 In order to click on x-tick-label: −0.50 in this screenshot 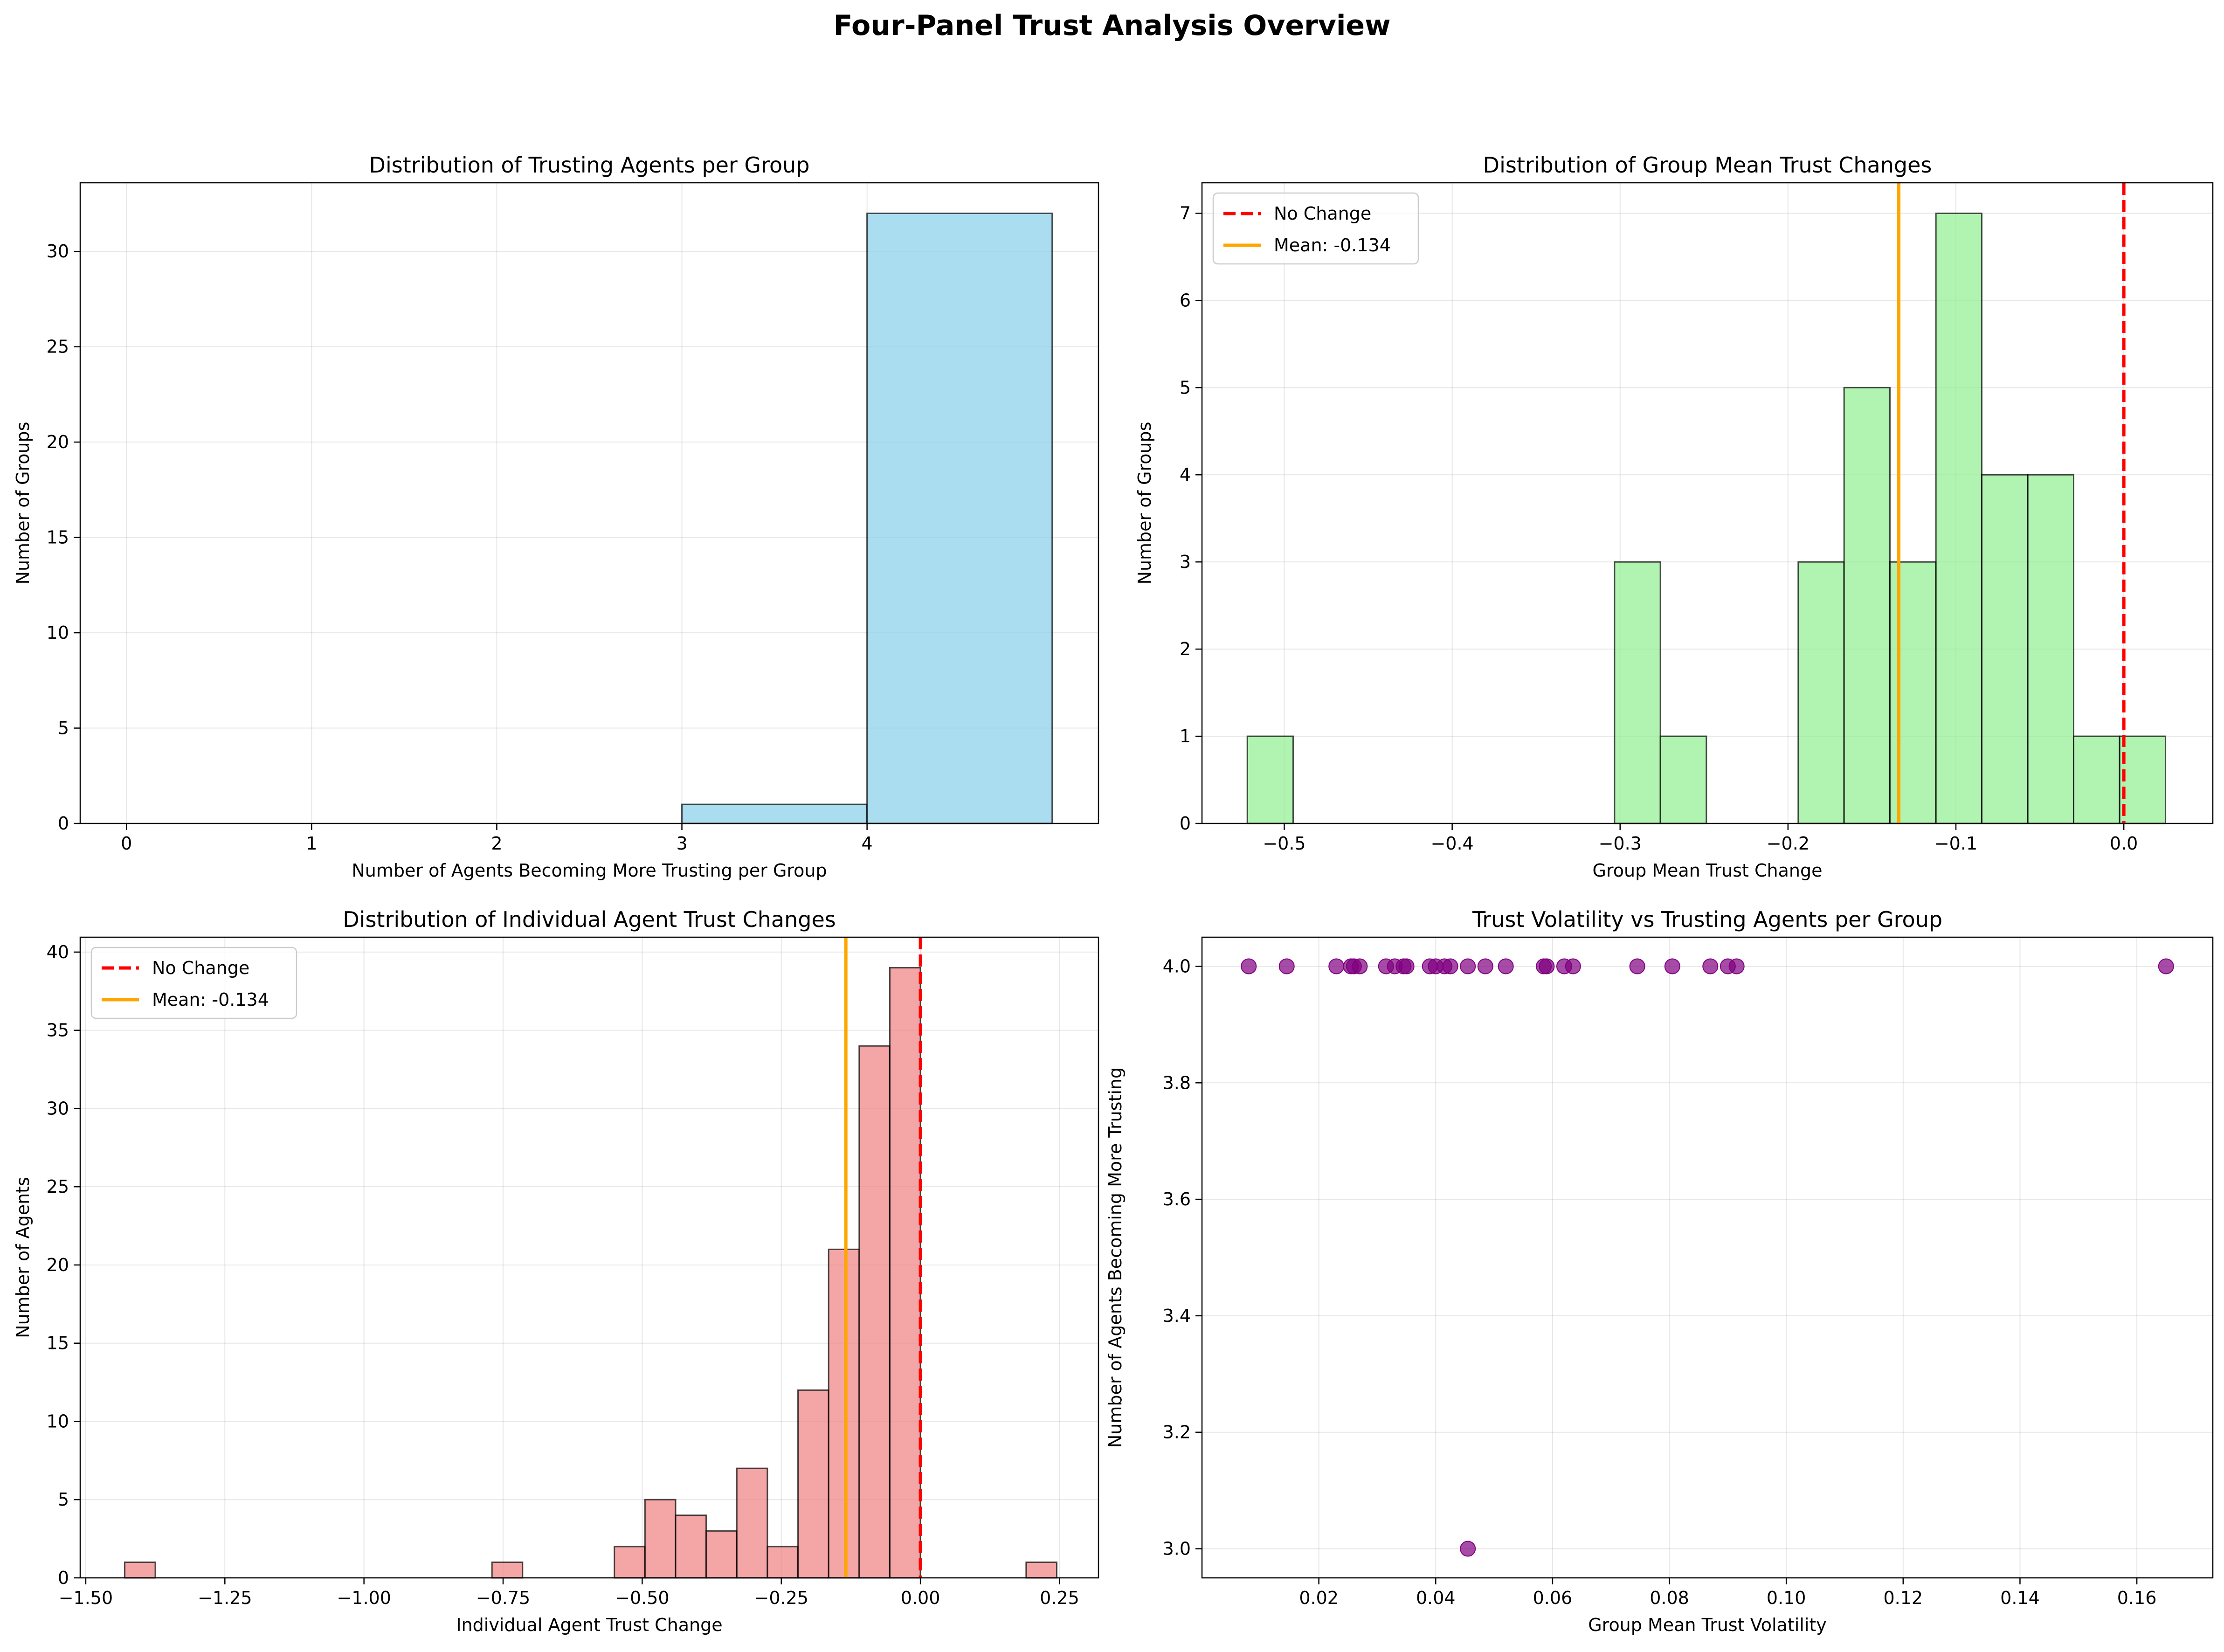, I will do `click(642, 1598)`.